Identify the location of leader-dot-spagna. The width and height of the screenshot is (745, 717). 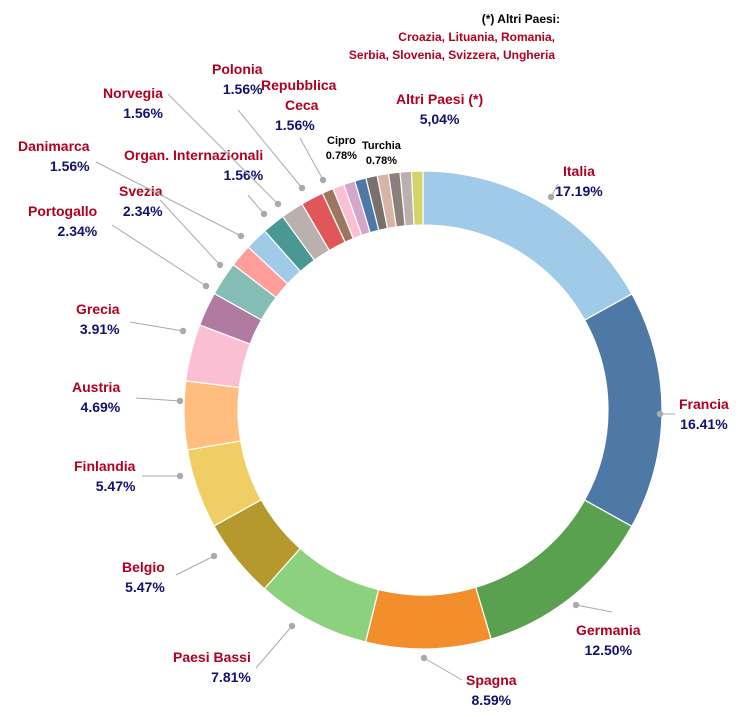
(424, 658).